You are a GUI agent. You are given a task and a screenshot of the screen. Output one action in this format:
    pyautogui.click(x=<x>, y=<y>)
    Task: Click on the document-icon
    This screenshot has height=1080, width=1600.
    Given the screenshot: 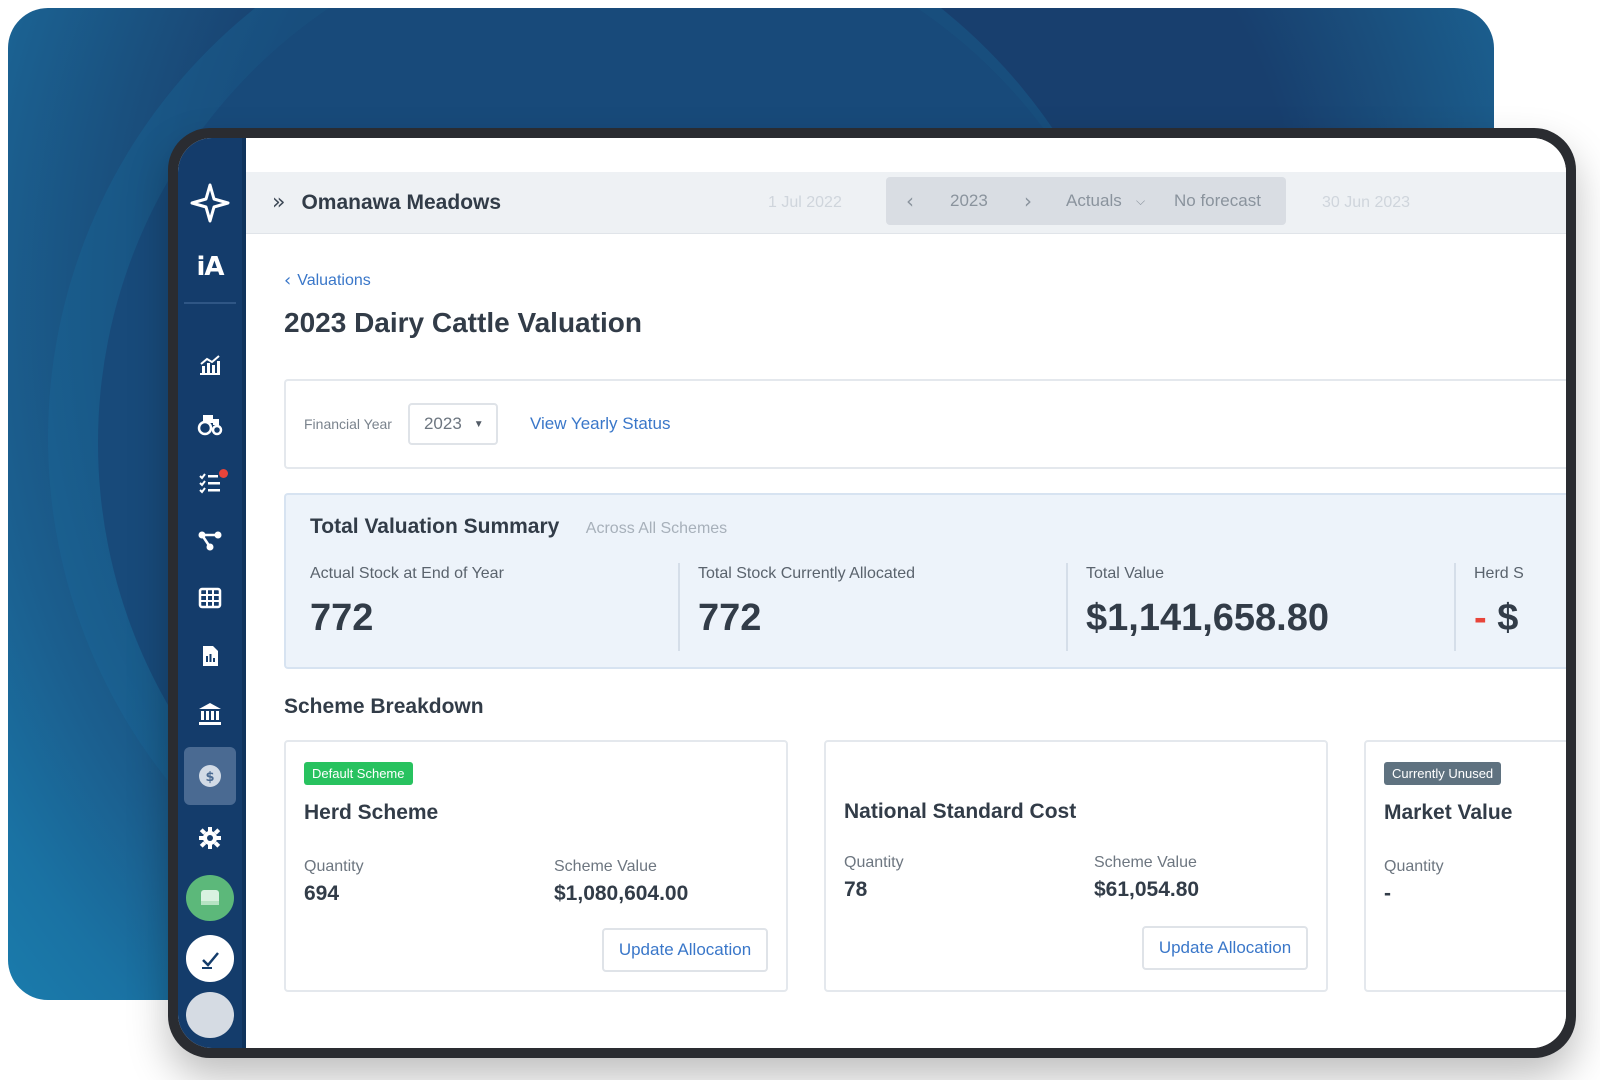 What is the action you would take?
    pyautogui.click(x=210, y=656)
    